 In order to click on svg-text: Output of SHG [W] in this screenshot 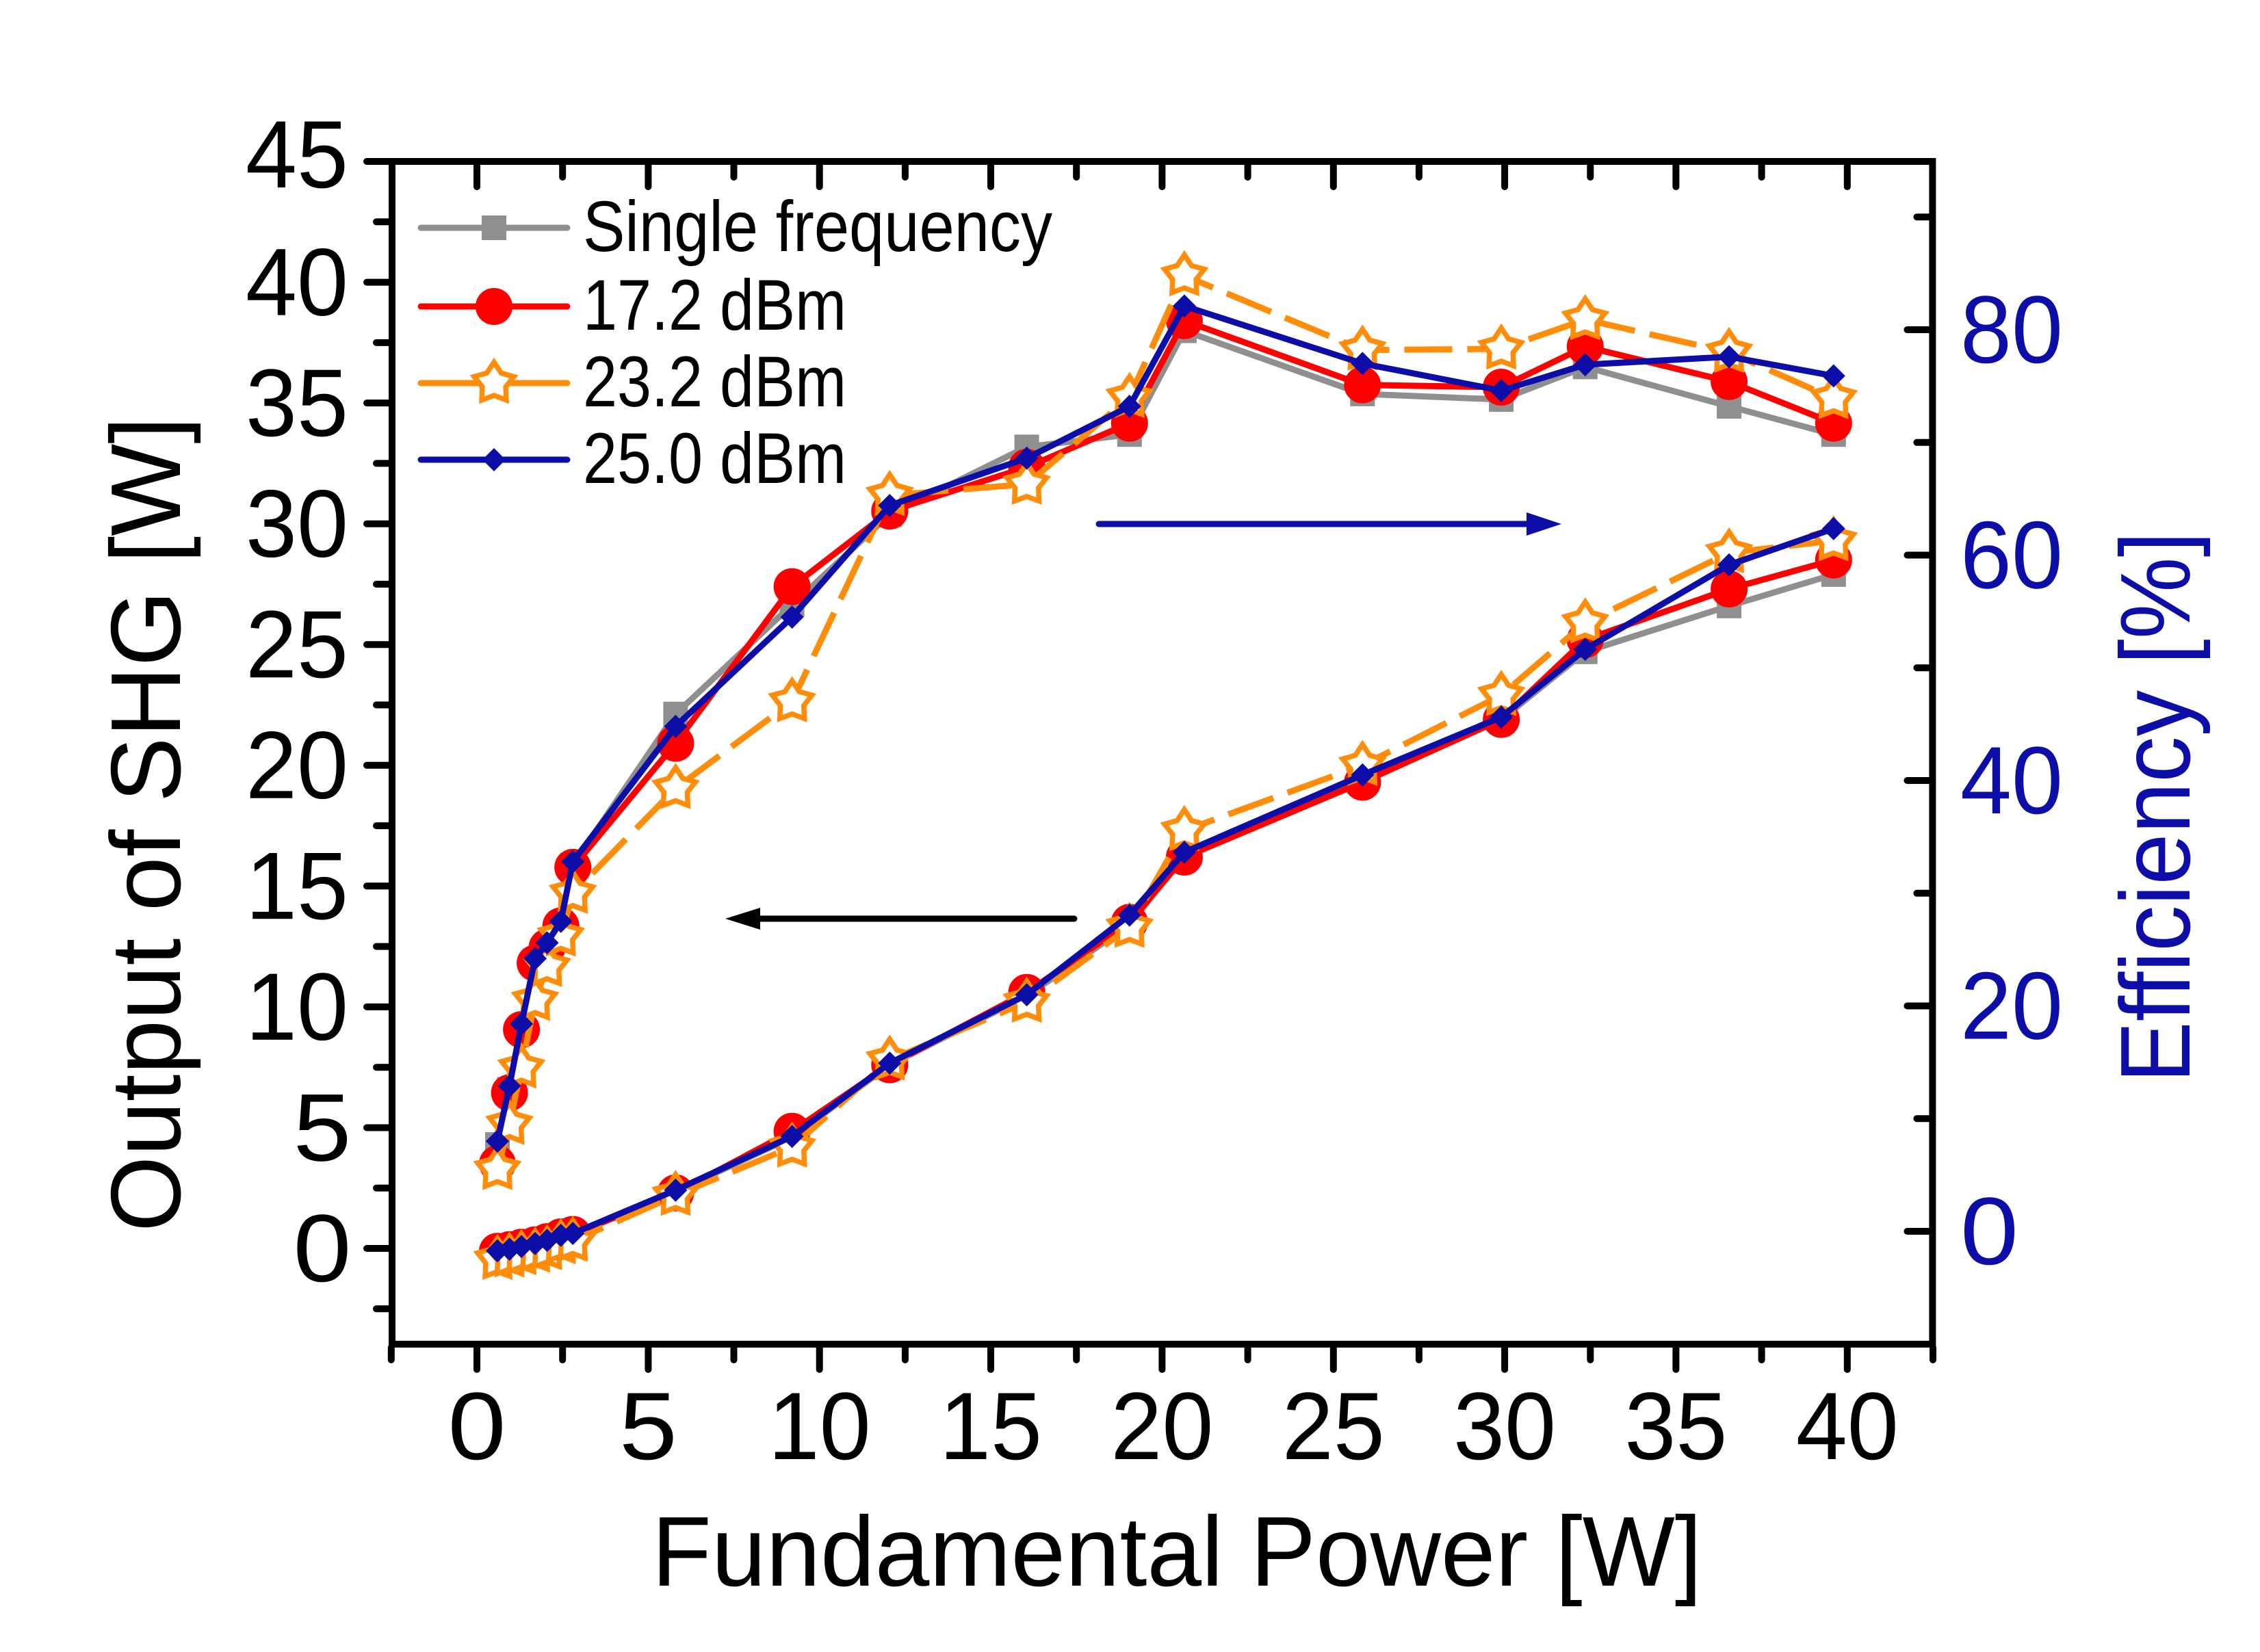, I will do `click(145, 825)`.